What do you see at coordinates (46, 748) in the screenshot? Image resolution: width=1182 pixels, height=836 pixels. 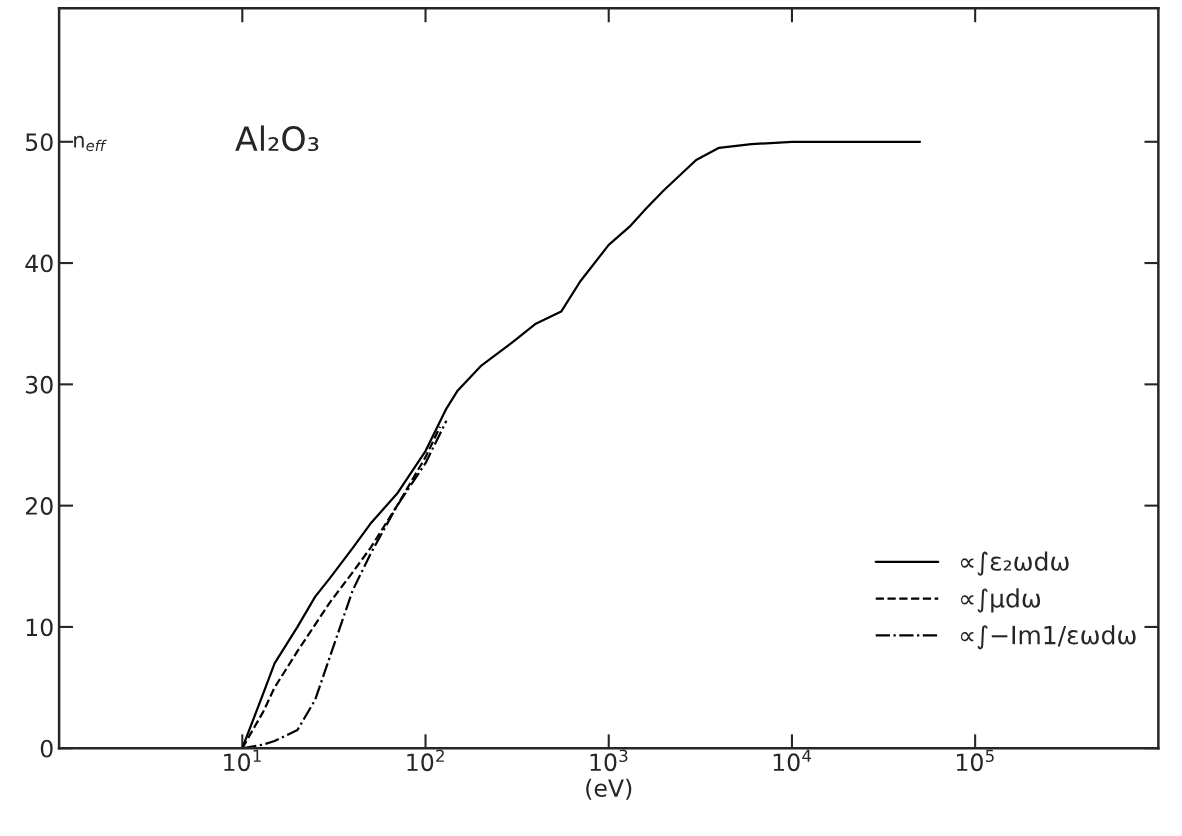 I see `y-tick-label: 0` at bounding box center [46, 748].